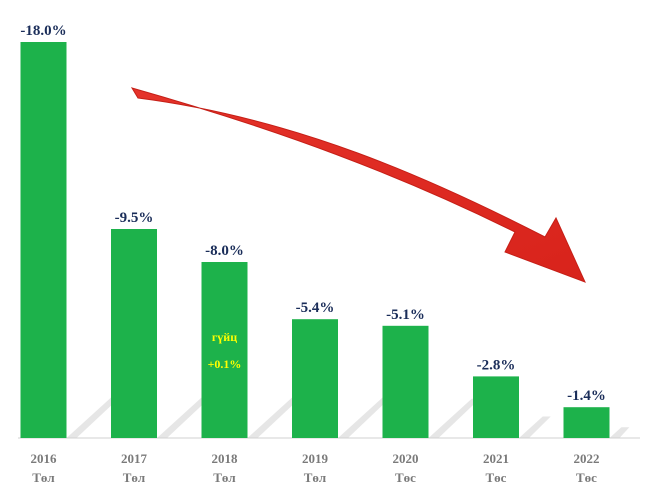 The width and height of the screenshot is (658, 500). I want to click on category-sublabel-2021: Төс, so click(496, 477).